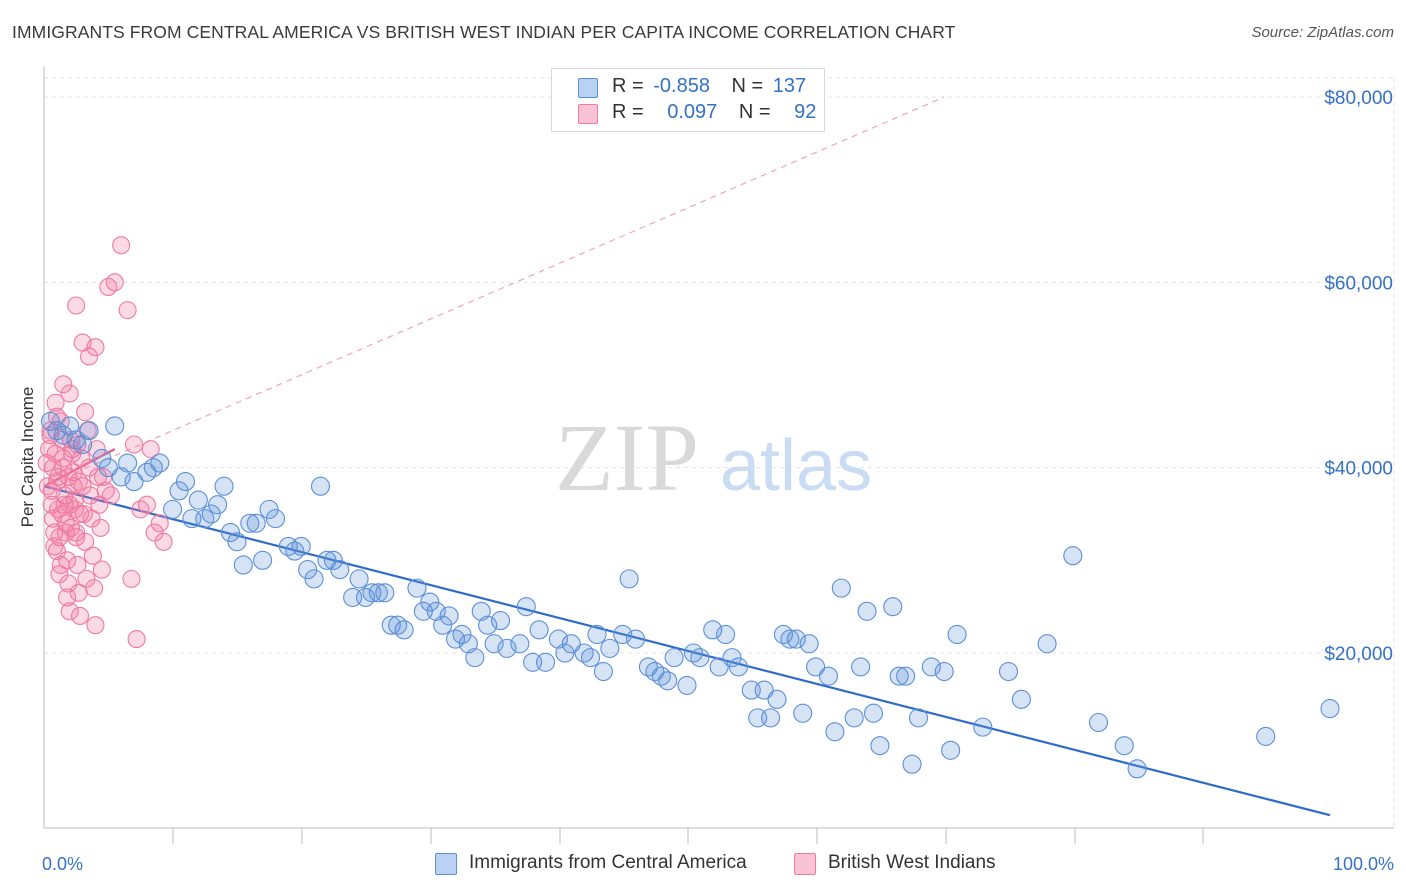 The height and width of the screenshot is (892, 1406). What do you see at coordinates (688, 100) in the screenshot?
I see `stats-legend: R = -0.858 N = 137 R = 0.097 N = 92` at bounding box center [688, 100].